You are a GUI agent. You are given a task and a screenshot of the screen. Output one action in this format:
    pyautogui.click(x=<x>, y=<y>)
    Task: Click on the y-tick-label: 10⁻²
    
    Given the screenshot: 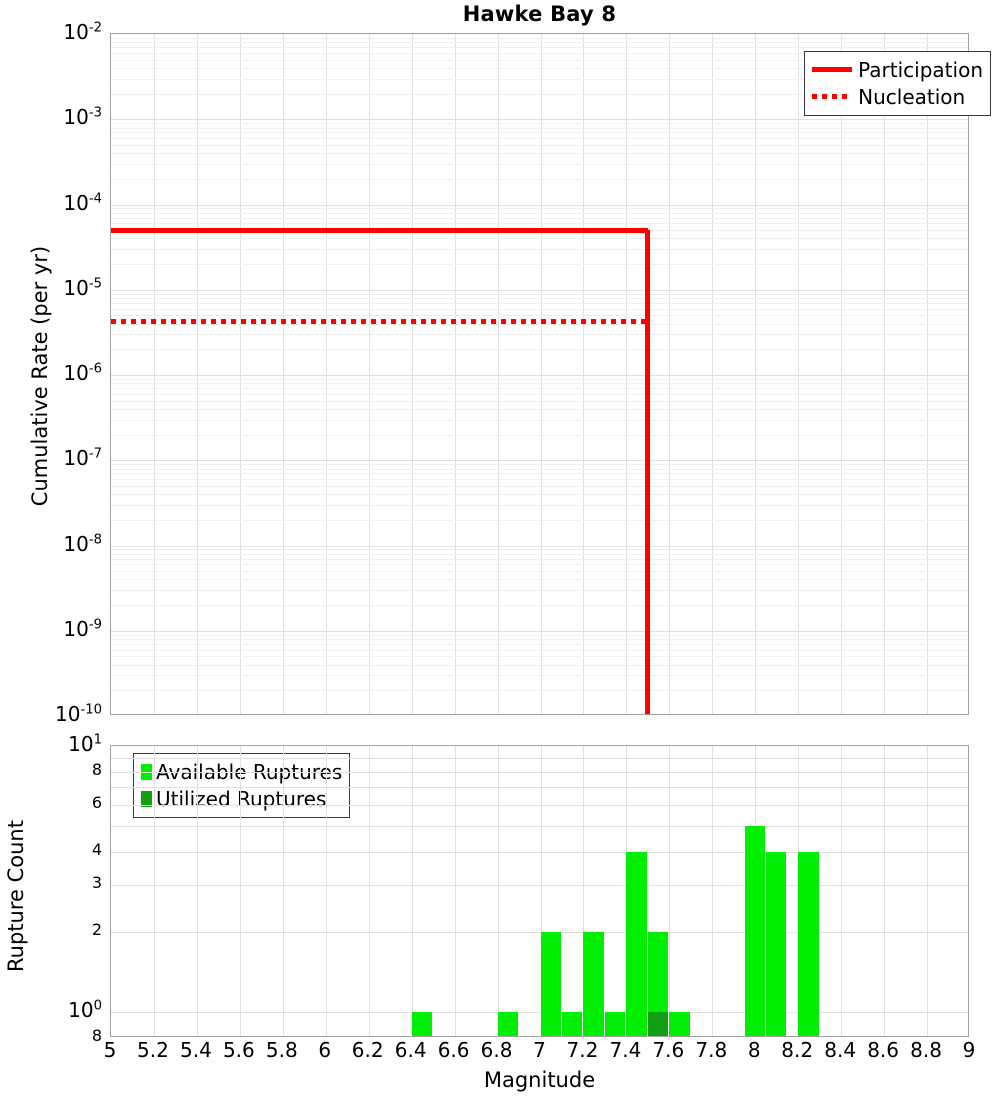 What is the action you would take?
    pyautogui.click(x=82, y=32)
    